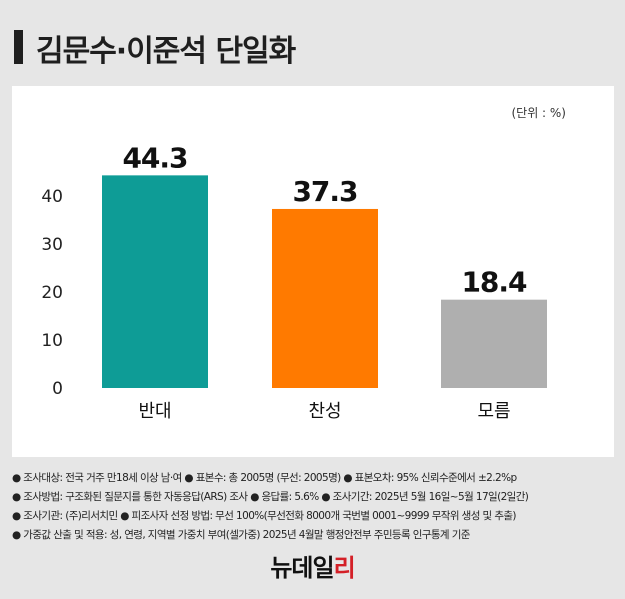  I want to click on category-label: 찬성, so click(324, 411).